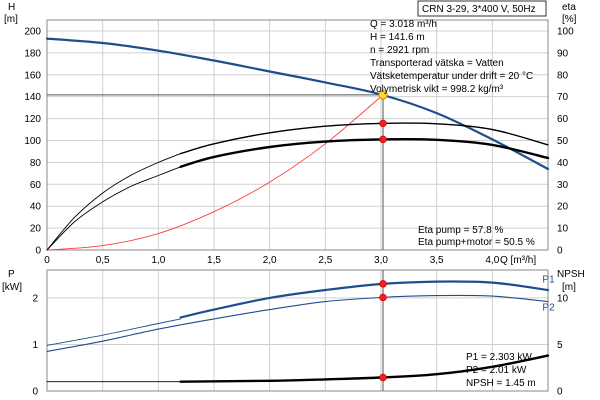 The height and width of the screenshot is (400, 600). Describe the element at coordinates (560, 392) in the screenshot. I see `npsh-tick-label: 0` at that location.